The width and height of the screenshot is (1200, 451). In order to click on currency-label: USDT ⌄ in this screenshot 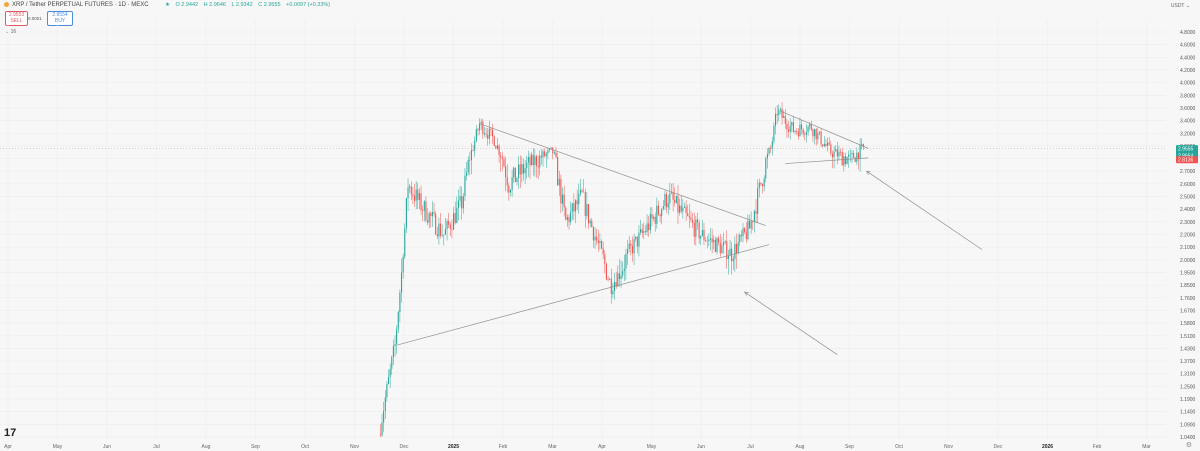, I will do `click(1180, 6)`.